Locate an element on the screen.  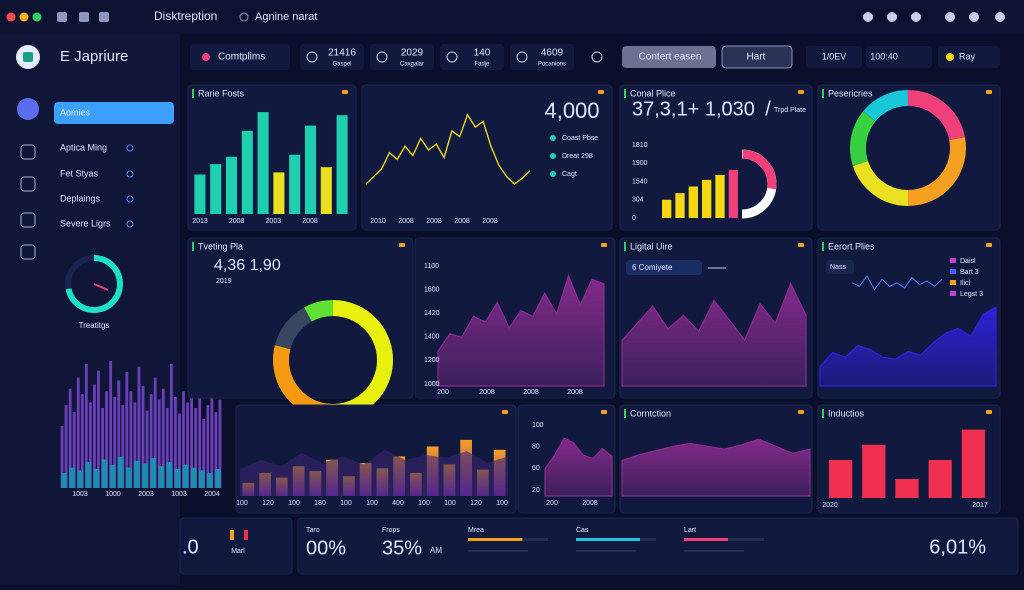
stat-value: 4609 is located at coordinates (552, 53).